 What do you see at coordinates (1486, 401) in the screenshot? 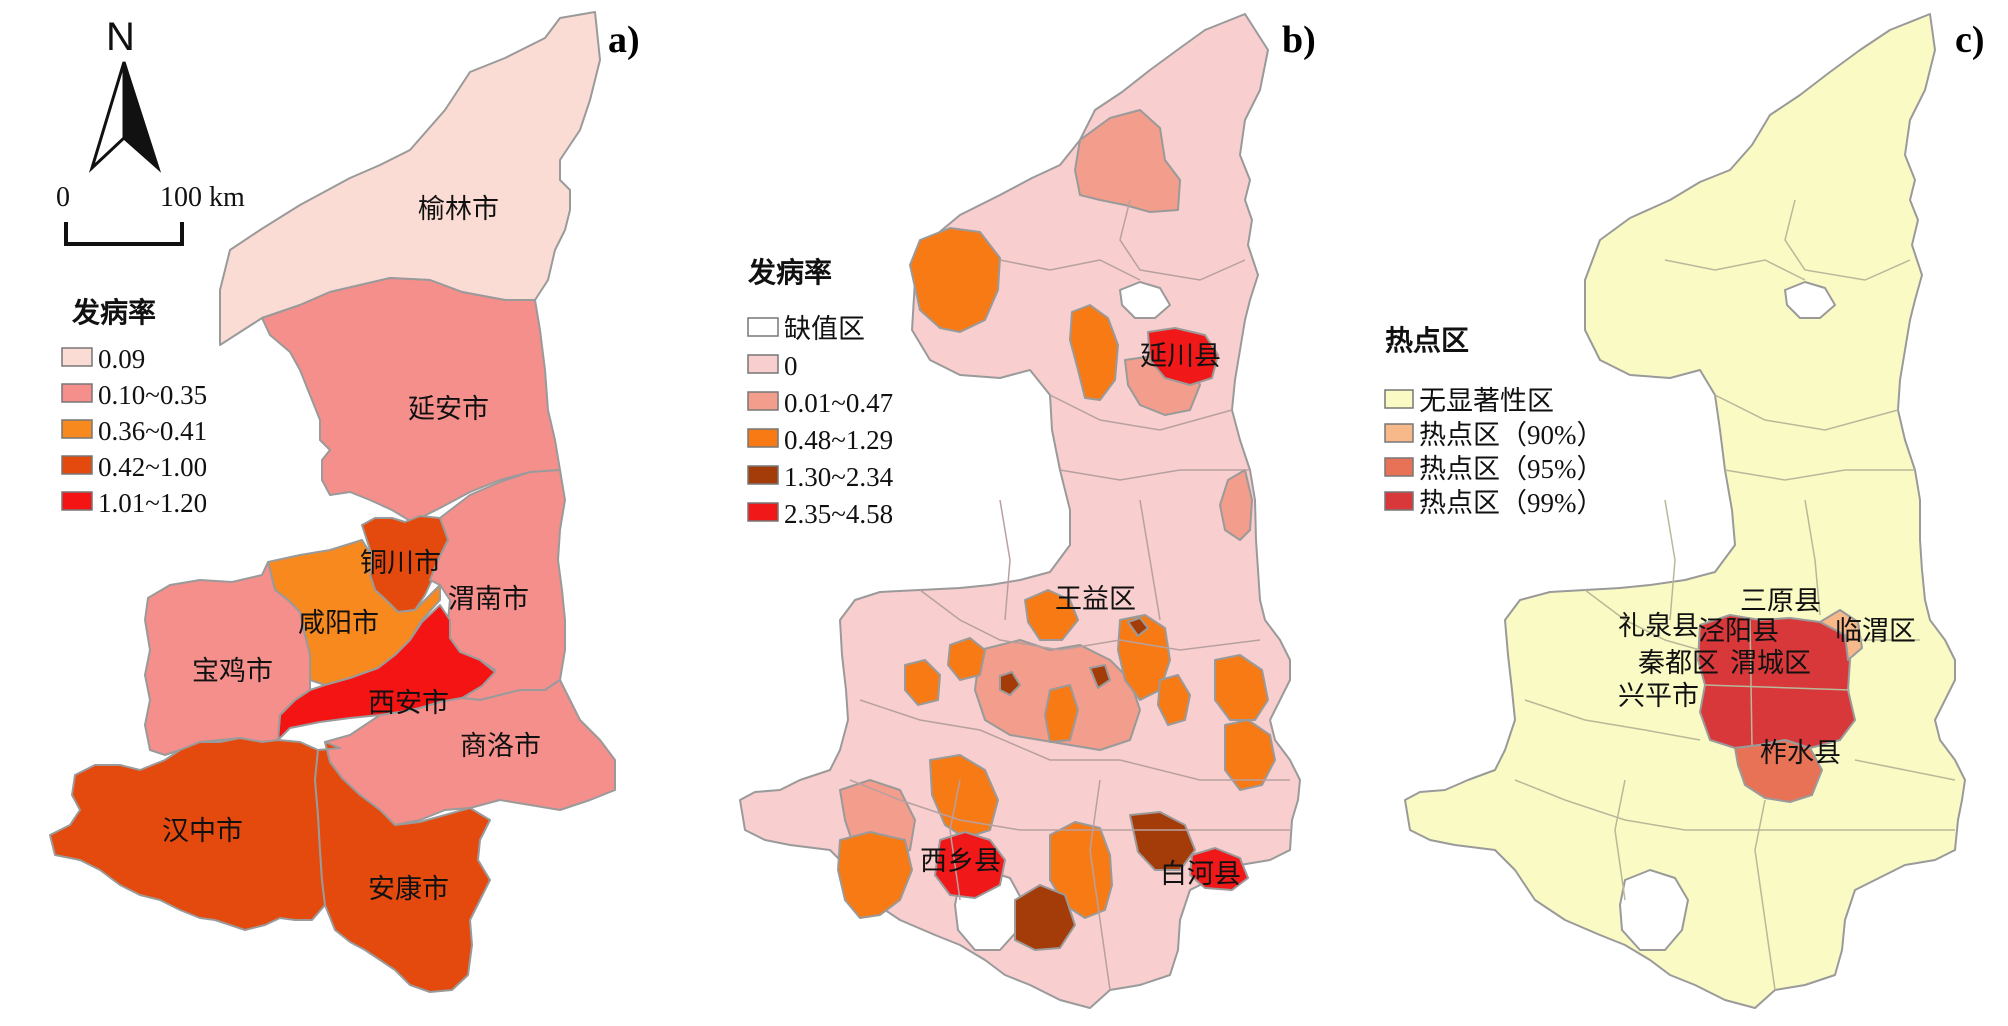
I see `legend-label: 无显著性区` at bounding box center [1486, 401].